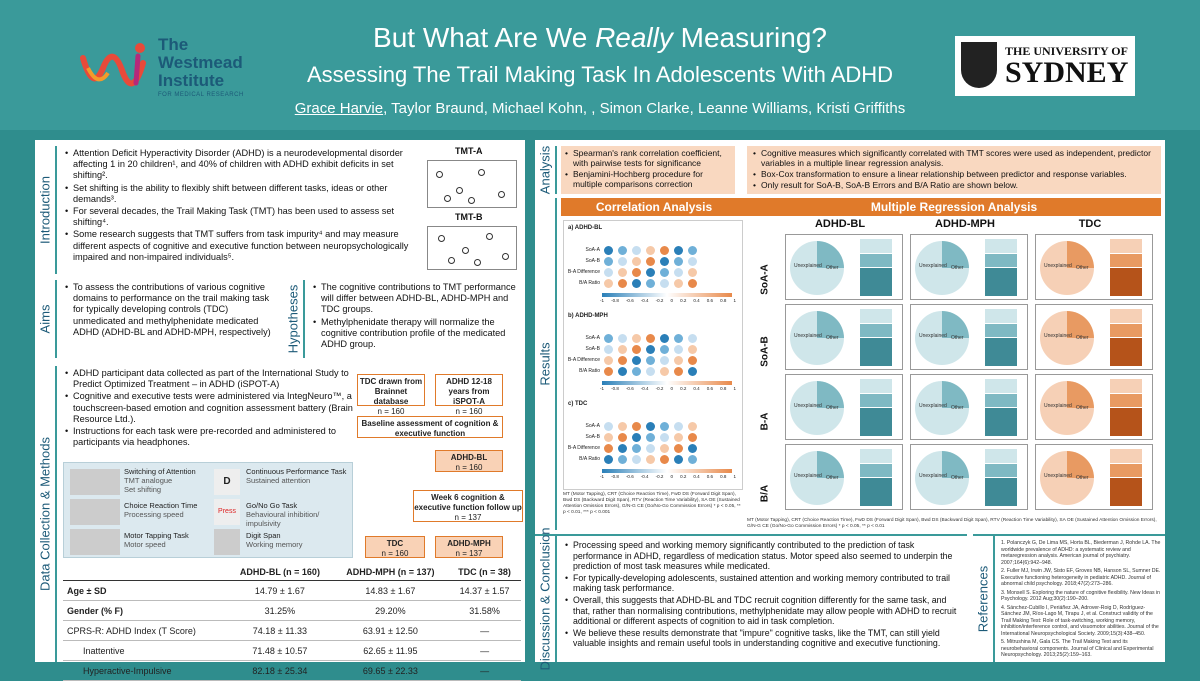 The image size is (1200, 681). I want to click on discussion-label: Discussion & Conclusion, so click(545, 599).